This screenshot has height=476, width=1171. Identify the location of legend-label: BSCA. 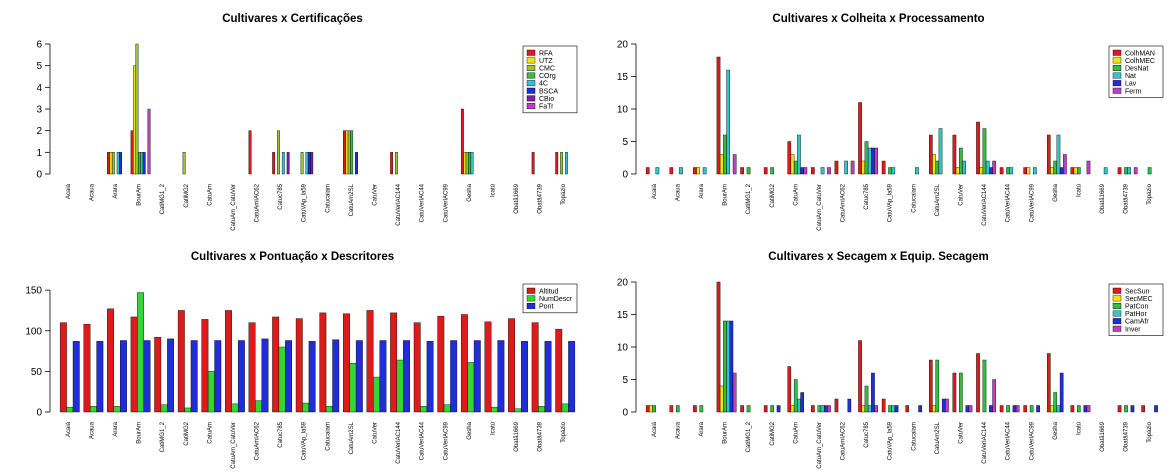
(548, 91).